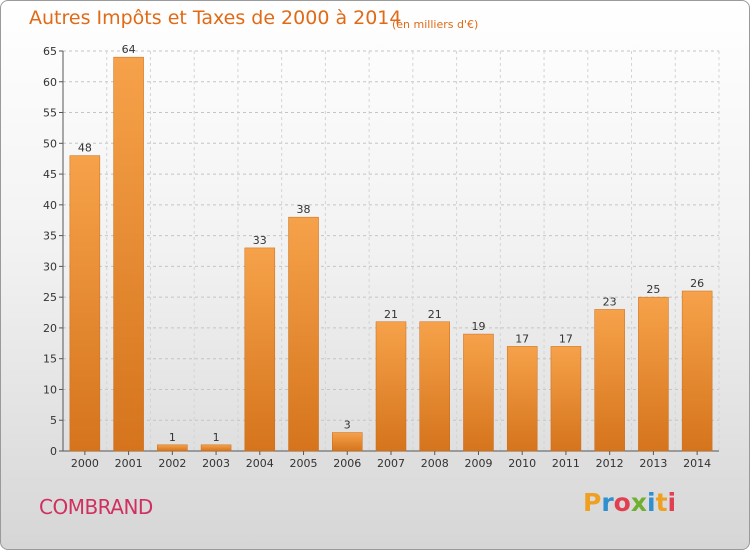 The image size is (750, 550). What do you see at coordinates (53, 451) in the screenshot?
I see `y-tick-label: 0` at bounding box center [53, 451].